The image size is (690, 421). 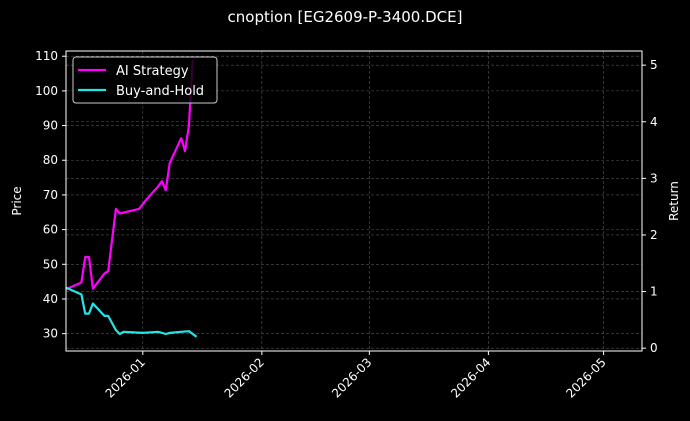 I want to click on left-y-axis: 30 40 50 60 70 80 90 100 110, so click(x=50, y=195).